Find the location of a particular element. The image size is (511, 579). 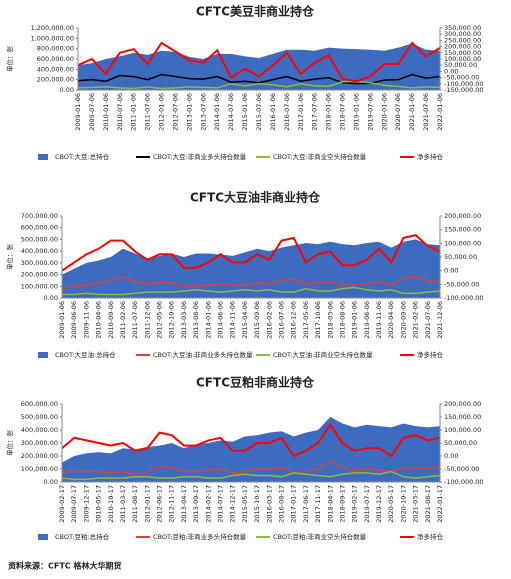

x-tick-label: 2017-06-17 is located at coordinates (306, 504).